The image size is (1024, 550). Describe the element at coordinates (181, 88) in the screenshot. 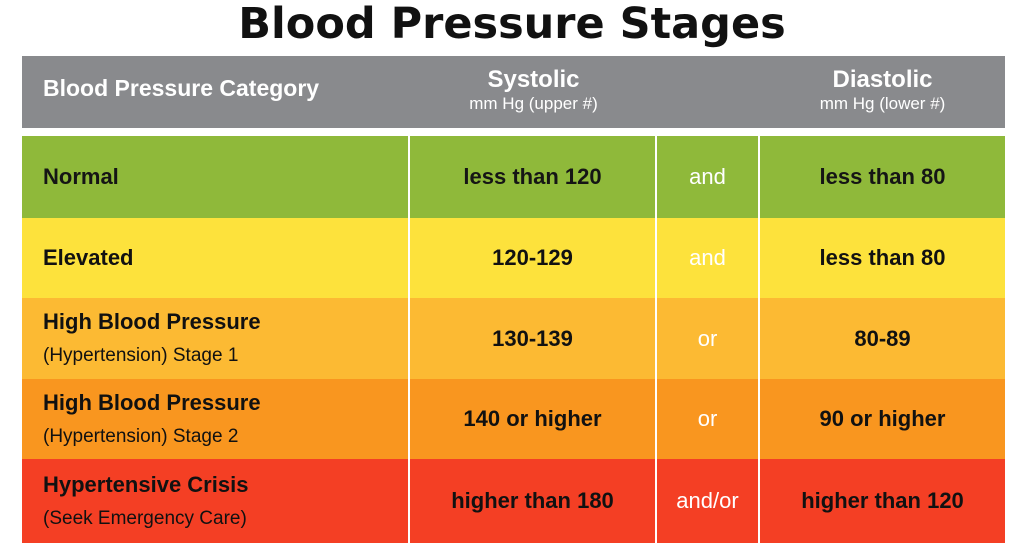

I see `header-category: Blood Pressure Category` at that location.